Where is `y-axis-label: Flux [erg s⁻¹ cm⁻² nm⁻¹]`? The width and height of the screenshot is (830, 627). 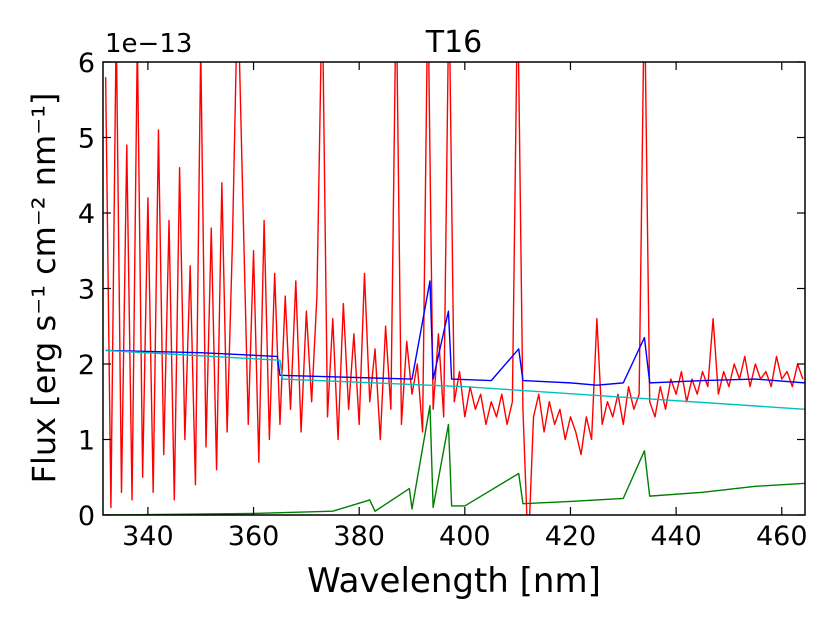
y-axis-label: Flux [erg s⁻¹ cm⁻² nm⁻¹] is located at coordinates (44, 288).